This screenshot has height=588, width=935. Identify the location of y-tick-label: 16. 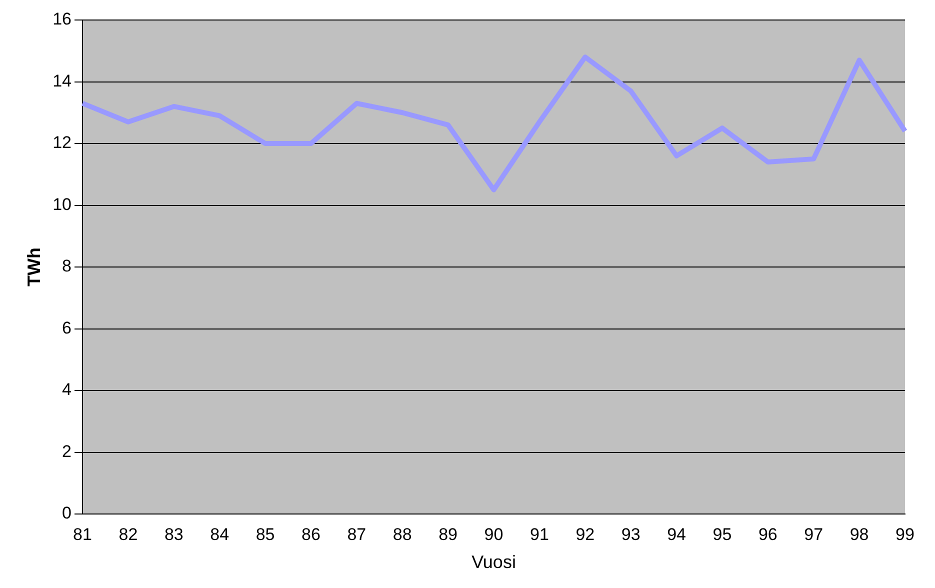
(62, 19).